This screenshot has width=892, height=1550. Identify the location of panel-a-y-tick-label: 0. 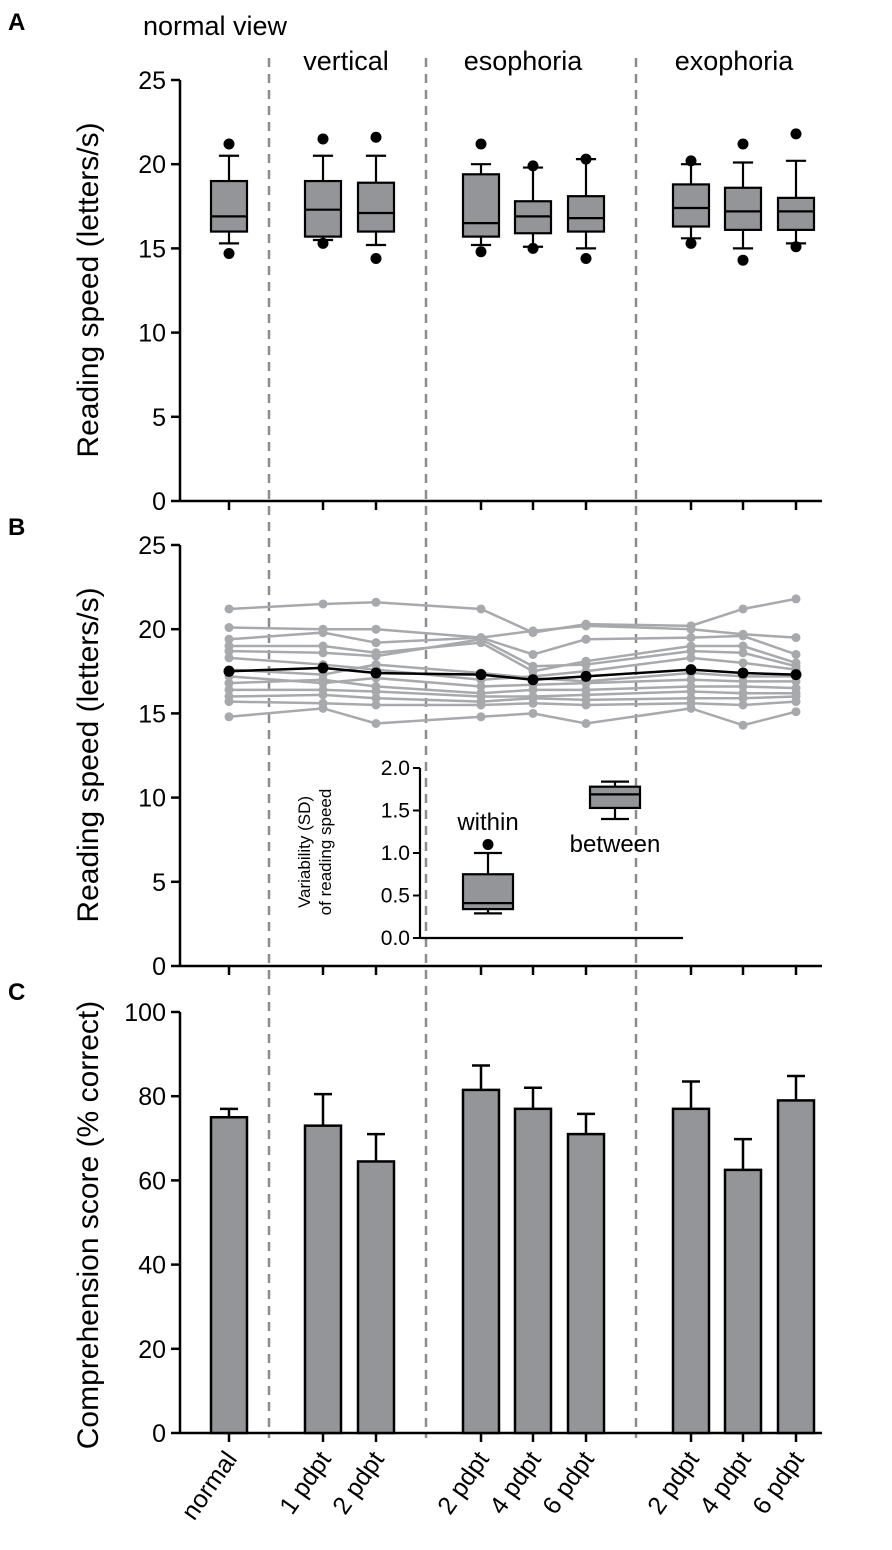
(159, 502).